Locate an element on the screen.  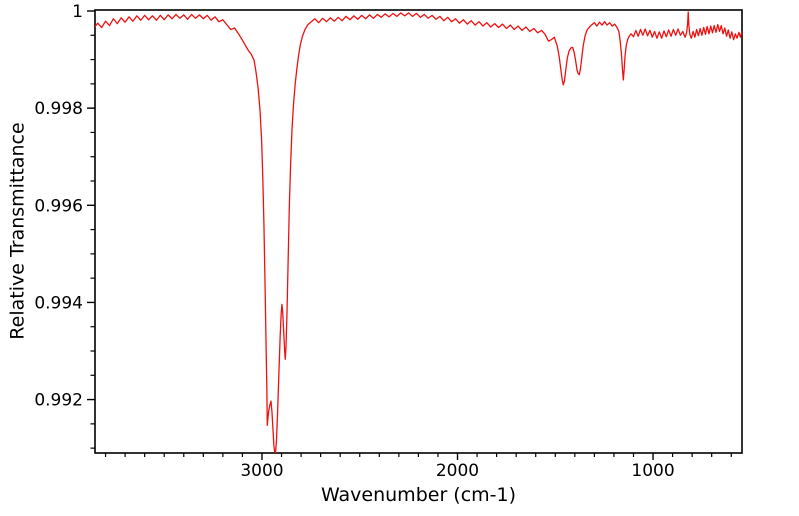
y-tick-label: 0.996 is located at coordinates (58, 206).